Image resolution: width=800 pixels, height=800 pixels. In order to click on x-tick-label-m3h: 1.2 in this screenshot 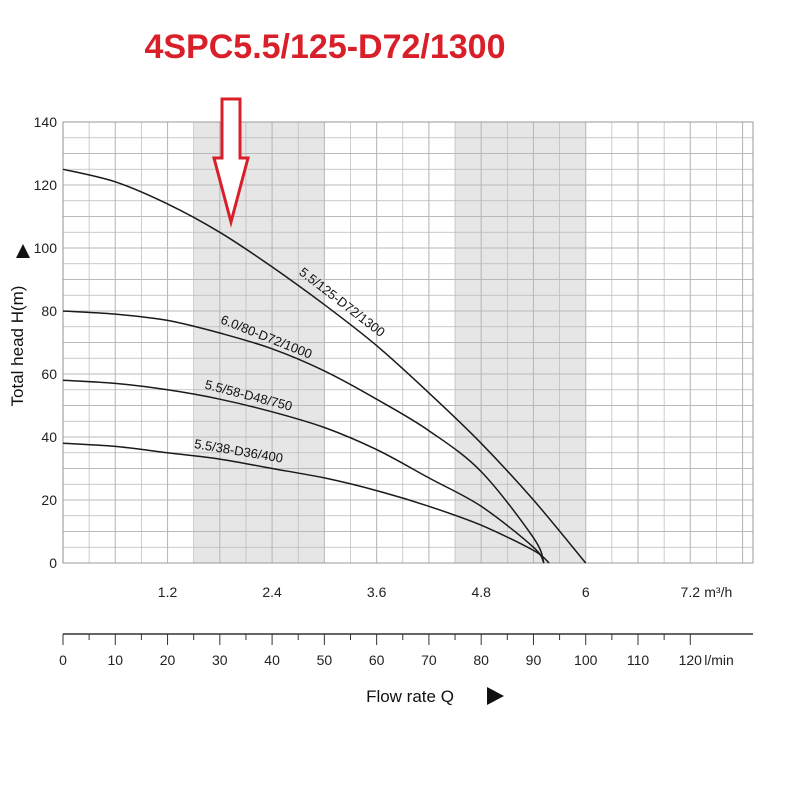, I will do `click(168, 592)`.